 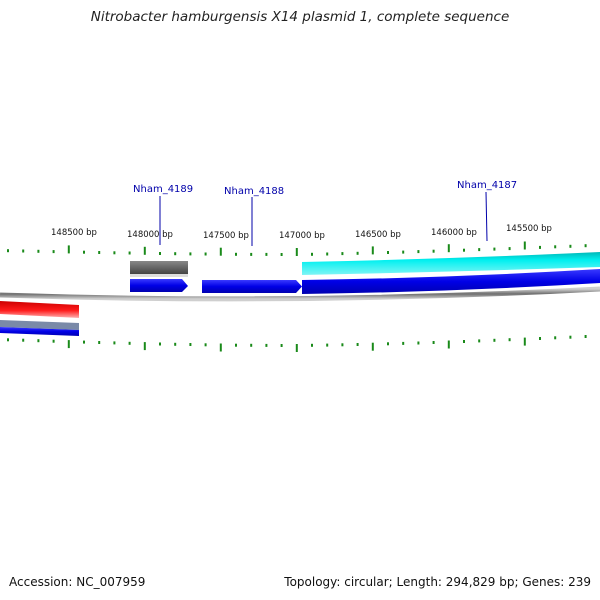 What do you see at coordinates (300, 294) in the screenshot?
I see `backbone-arc` at bounding box center [300, 294].